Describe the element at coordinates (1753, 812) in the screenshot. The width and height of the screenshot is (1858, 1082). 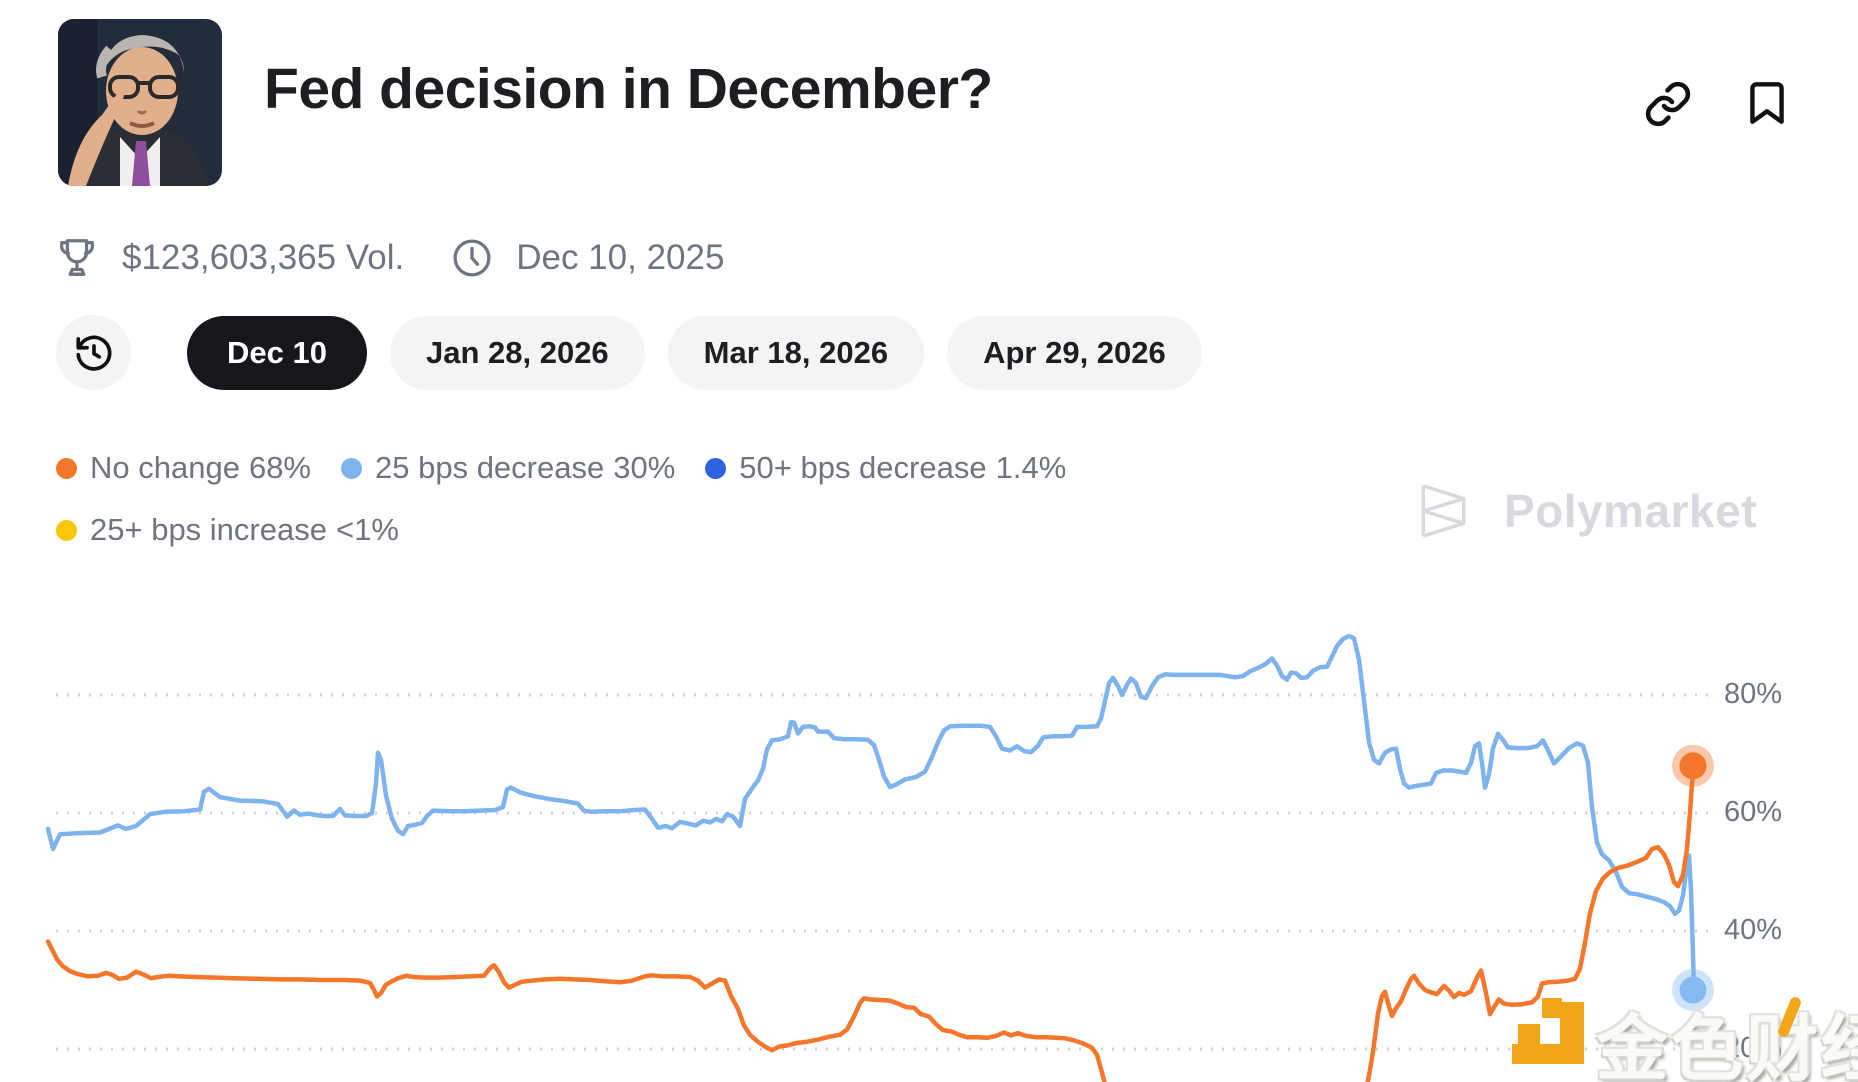
I see `y-axis-label: 60%` at that location.